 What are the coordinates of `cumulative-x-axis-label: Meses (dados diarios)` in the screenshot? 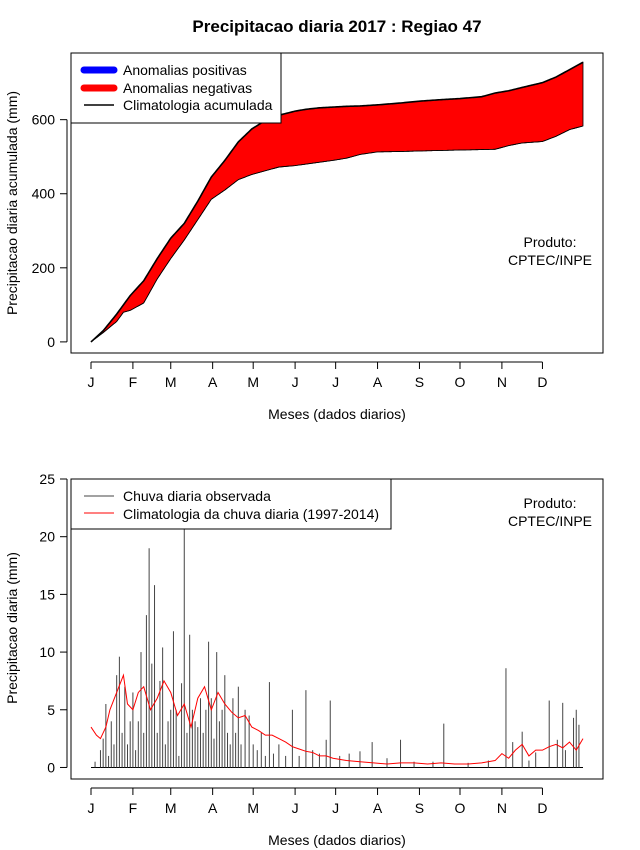 It's located at (337, 414).